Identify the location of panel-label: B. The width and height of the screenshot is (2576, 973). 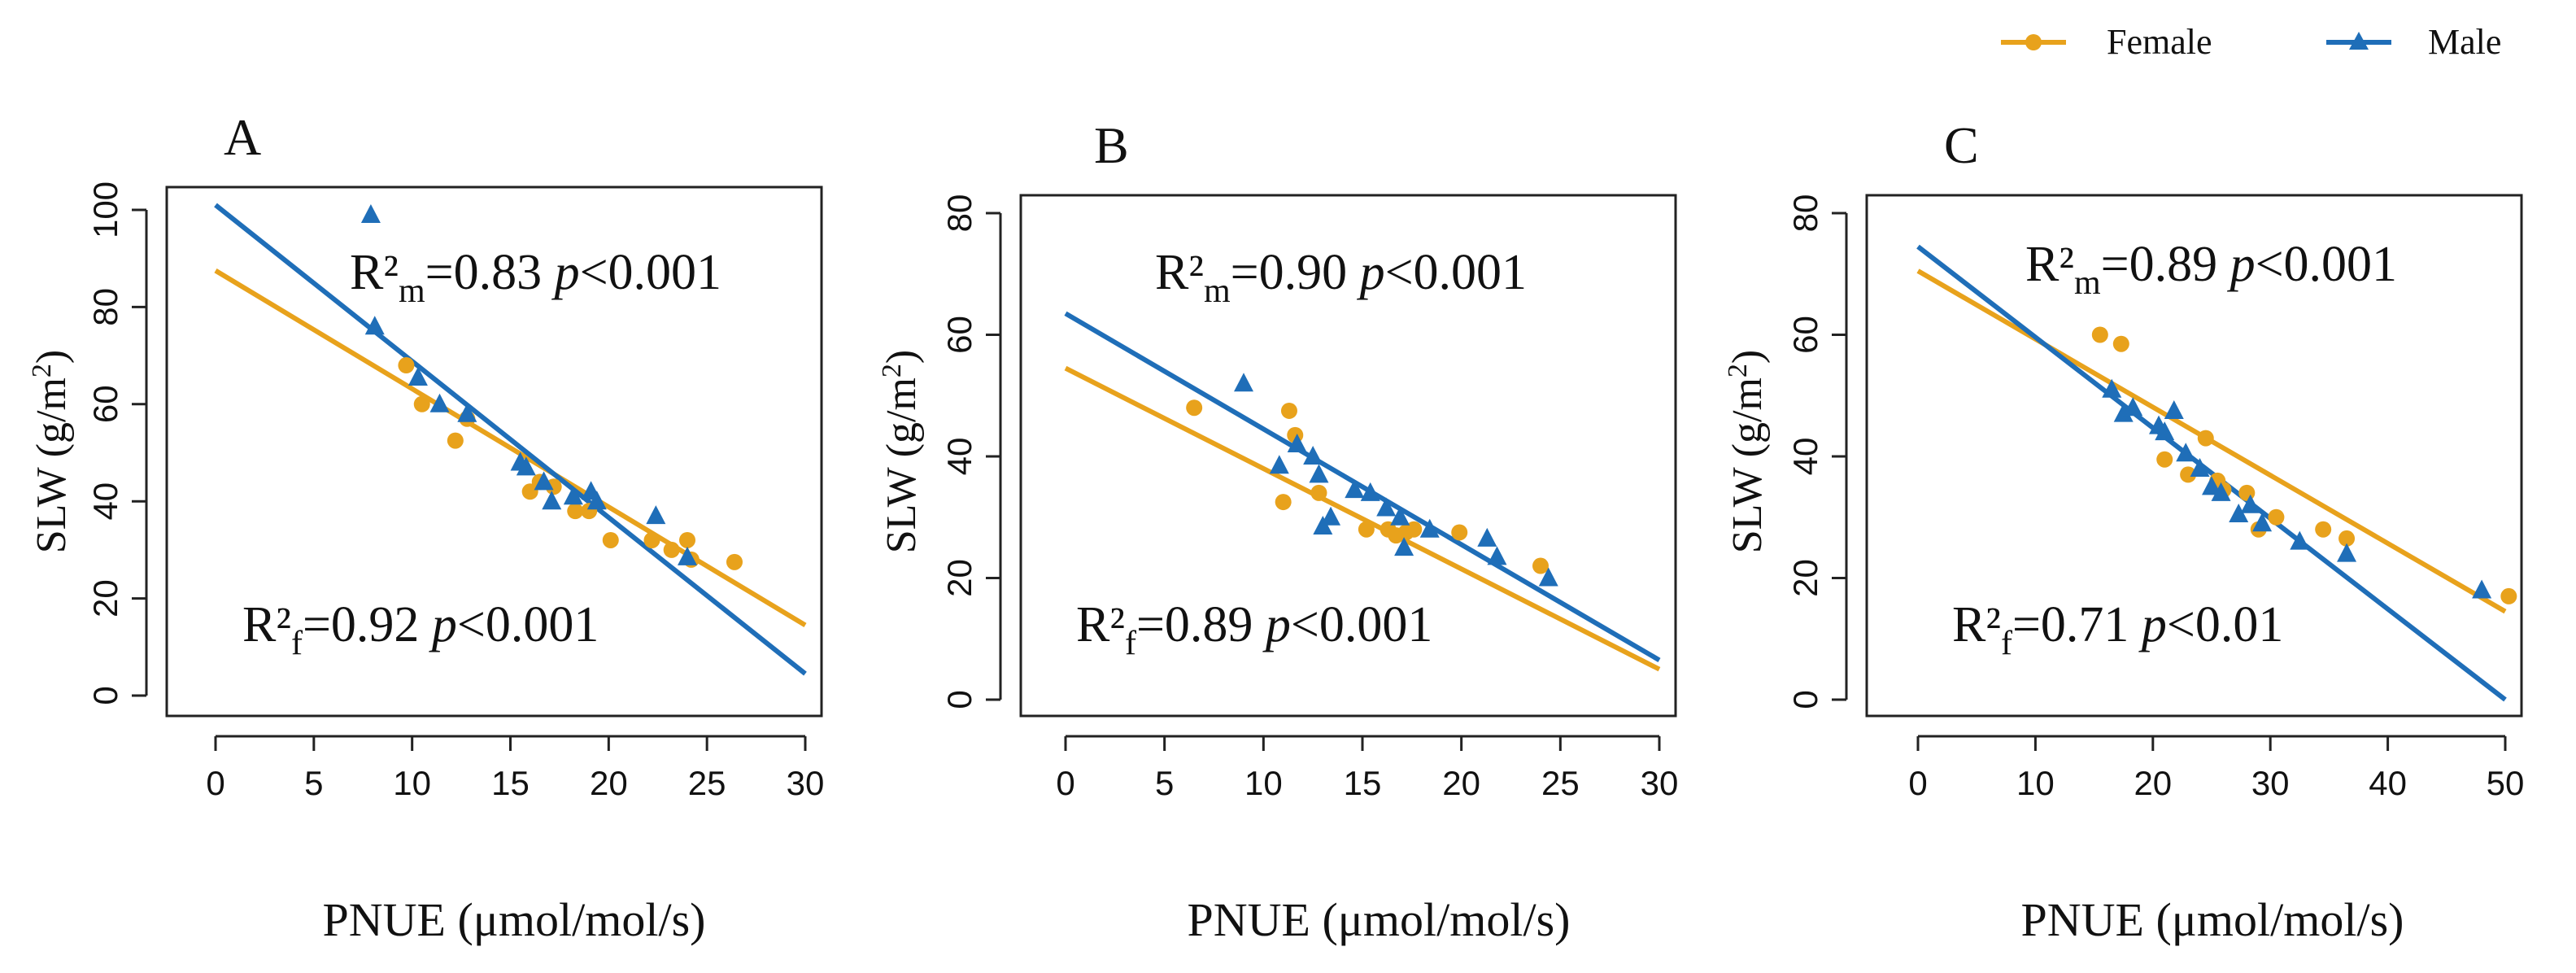
(1111, 145).